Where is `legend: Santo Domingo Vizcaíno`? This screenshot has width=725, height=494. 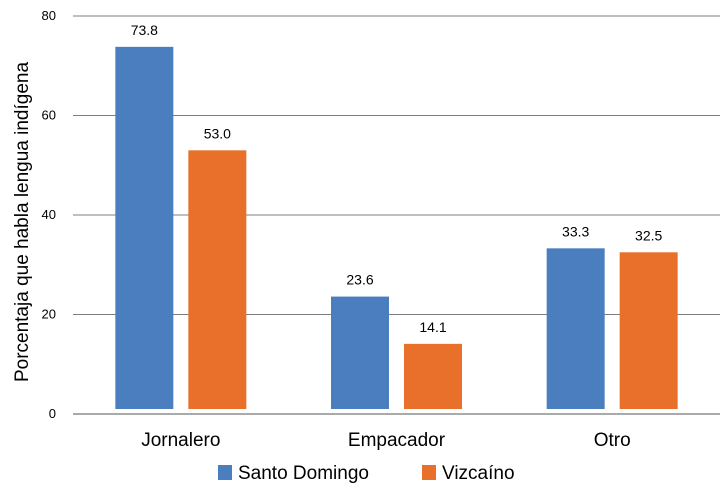 legend: Santo Domingo Vizcaíno is located at coordinates (366, 473).